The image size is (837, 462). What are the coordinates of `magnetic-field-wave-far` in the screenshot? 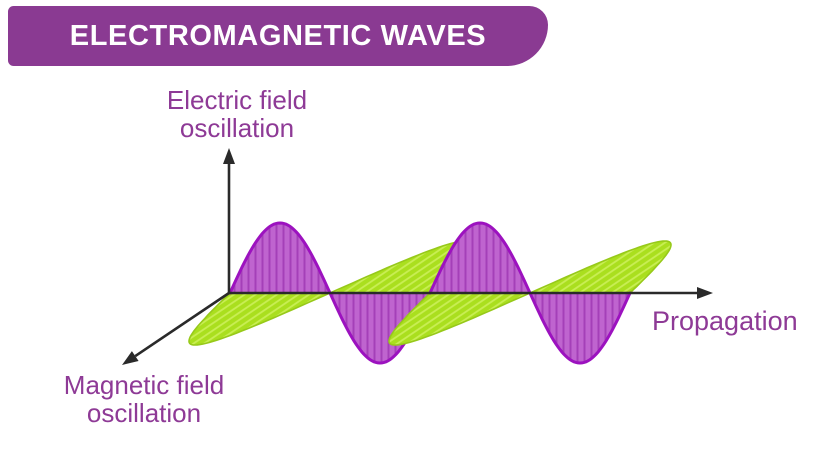 It's located at (600, 267).